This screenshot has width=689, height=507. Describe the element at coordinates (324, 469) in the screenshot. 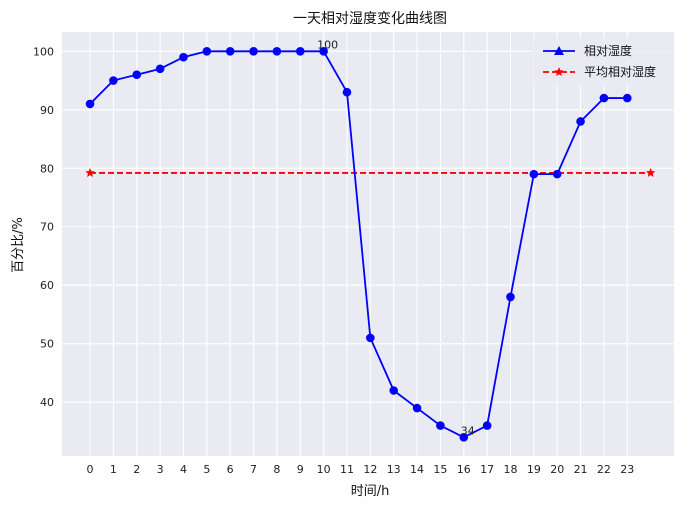

I see `x-tick-label: 10` at that location.